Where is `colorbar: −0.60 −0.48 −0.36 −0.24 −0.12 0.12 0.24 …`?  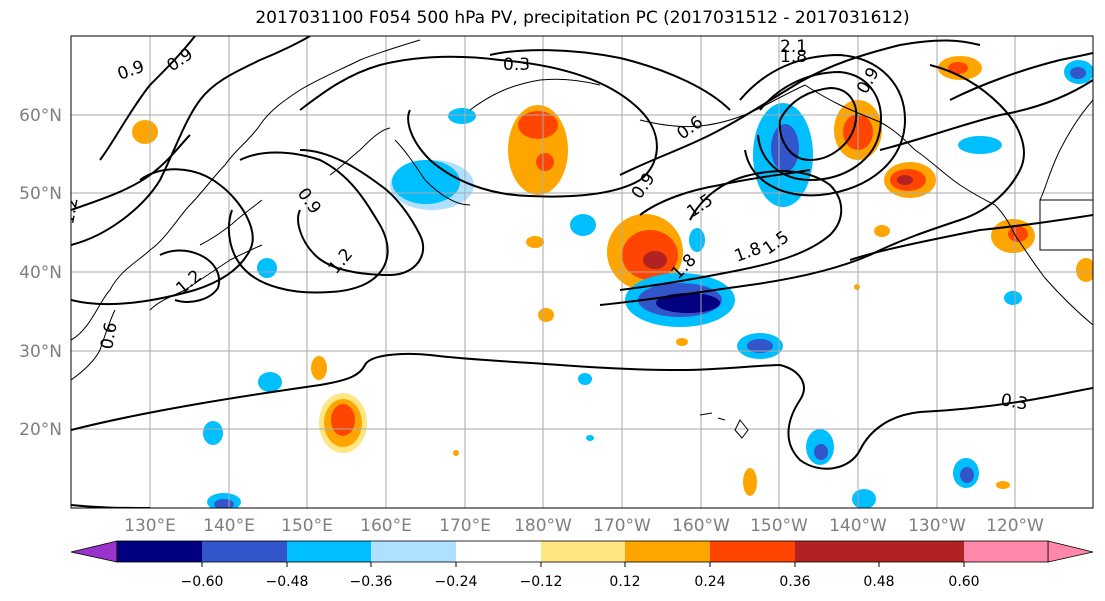
colorbar: −0.60 −0.48 −0.36 −0.24 −0.12 0.12 0.24 … is located at coordinates (582, 565).